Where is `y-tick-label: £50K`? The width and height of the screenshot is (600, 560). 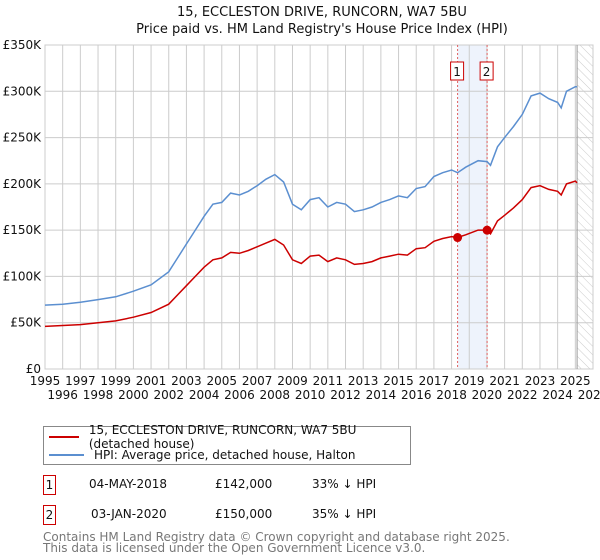
y-tick-label: £50K is located at coordinates (26, 323).